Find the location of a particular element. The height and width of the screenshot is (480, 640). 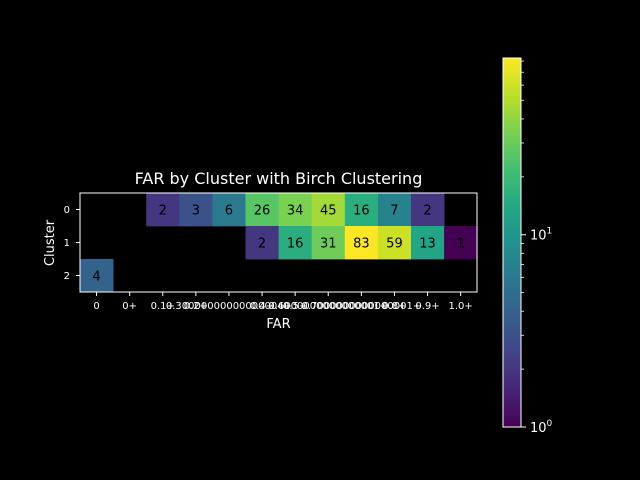

cell-value-label: 6 is located at coordinates (229, 211).